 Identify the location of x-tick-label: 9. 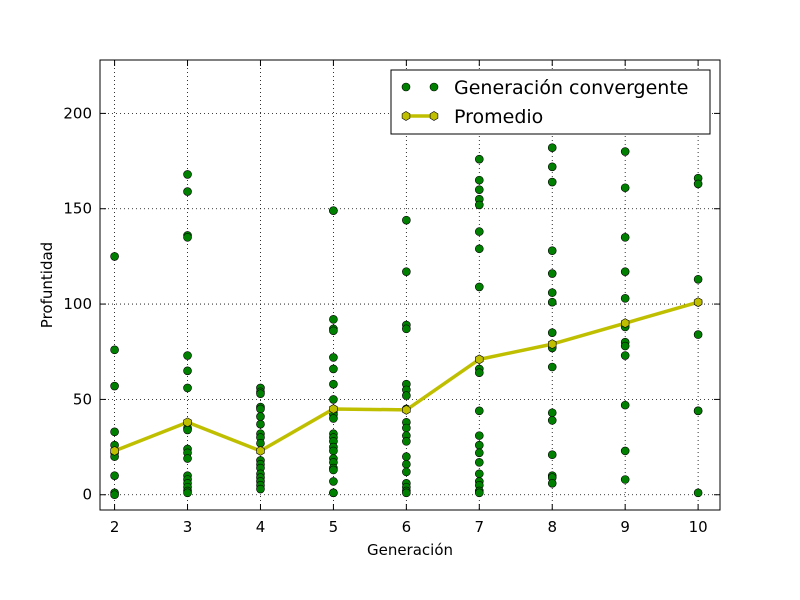
(625, 527).